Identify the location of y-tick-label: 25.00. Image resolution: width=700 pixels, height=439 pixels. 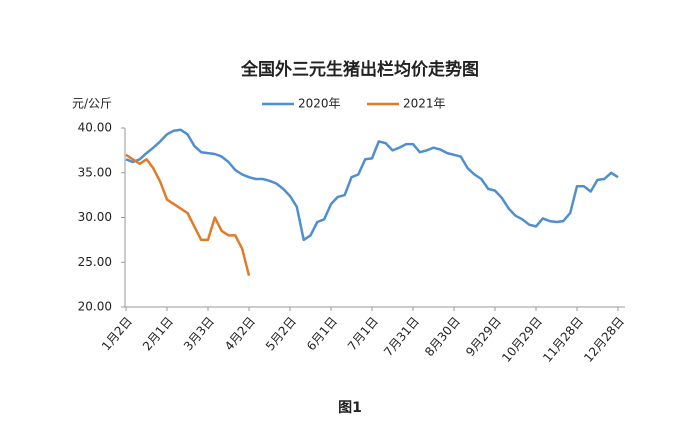
(95, 262).